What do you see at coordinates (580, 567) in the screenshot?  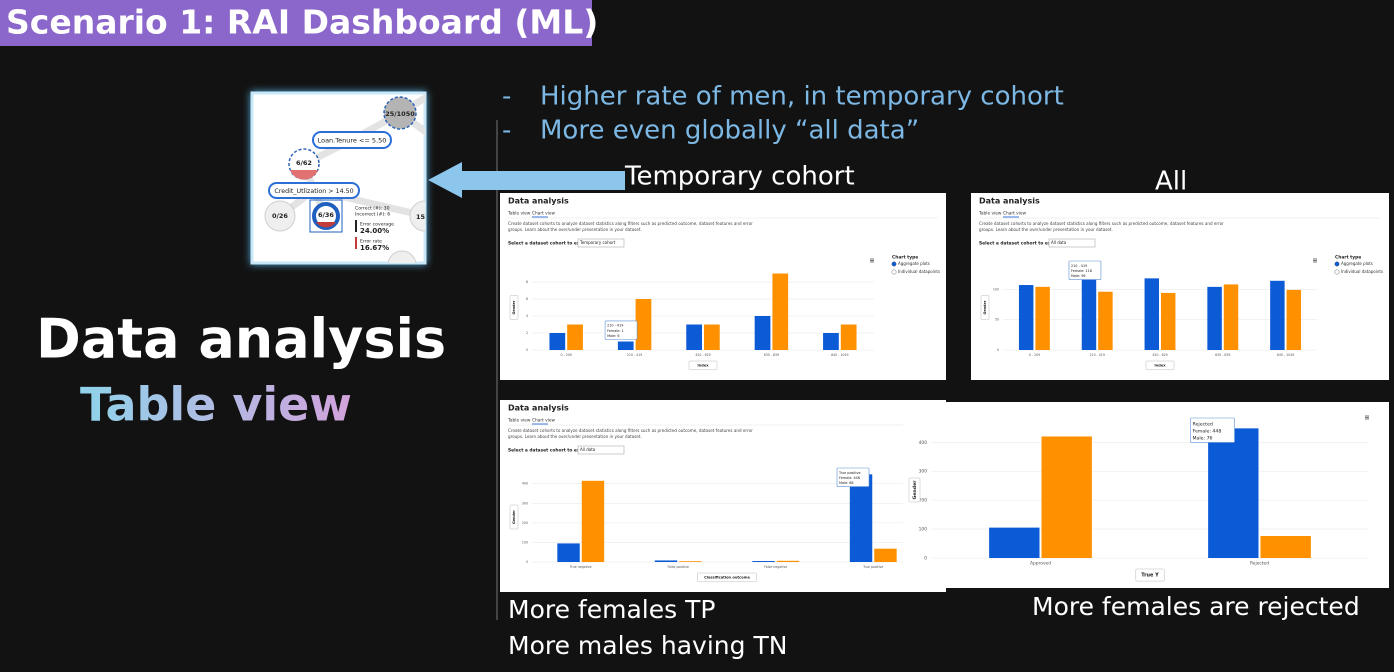 I see `x-tick-label: True negative` at bounding box center [580, 567].